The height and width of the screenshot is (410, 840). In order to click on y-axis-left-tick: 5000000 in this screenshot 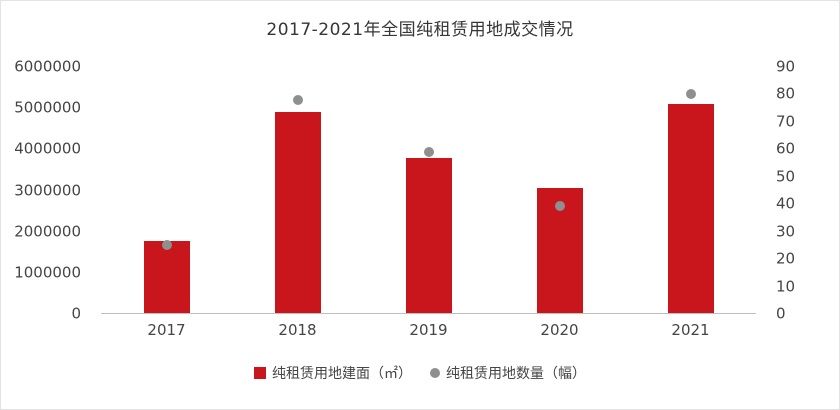, I will do `click(47, 107)`.